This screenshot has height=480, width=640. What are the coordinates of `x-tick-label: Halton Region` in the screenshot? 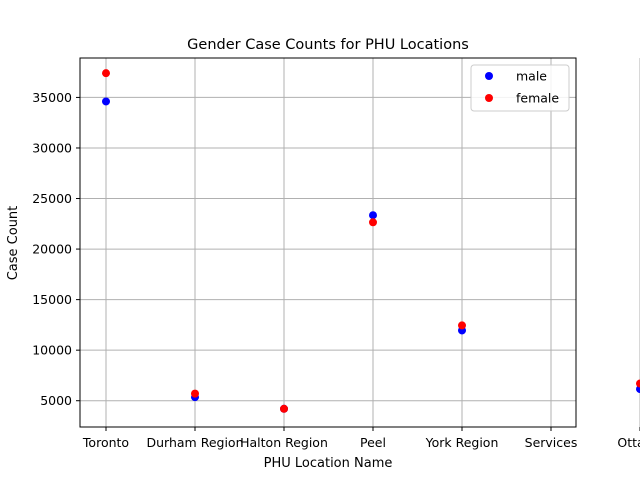 It's located at (284, 442).